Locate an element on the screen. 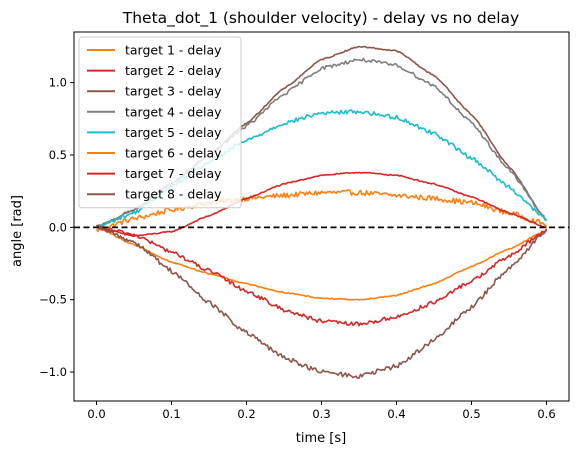 The width and height of the screenshot is (578, 455). y-tick-label: −1.0 is located at coordinates (53, 372).